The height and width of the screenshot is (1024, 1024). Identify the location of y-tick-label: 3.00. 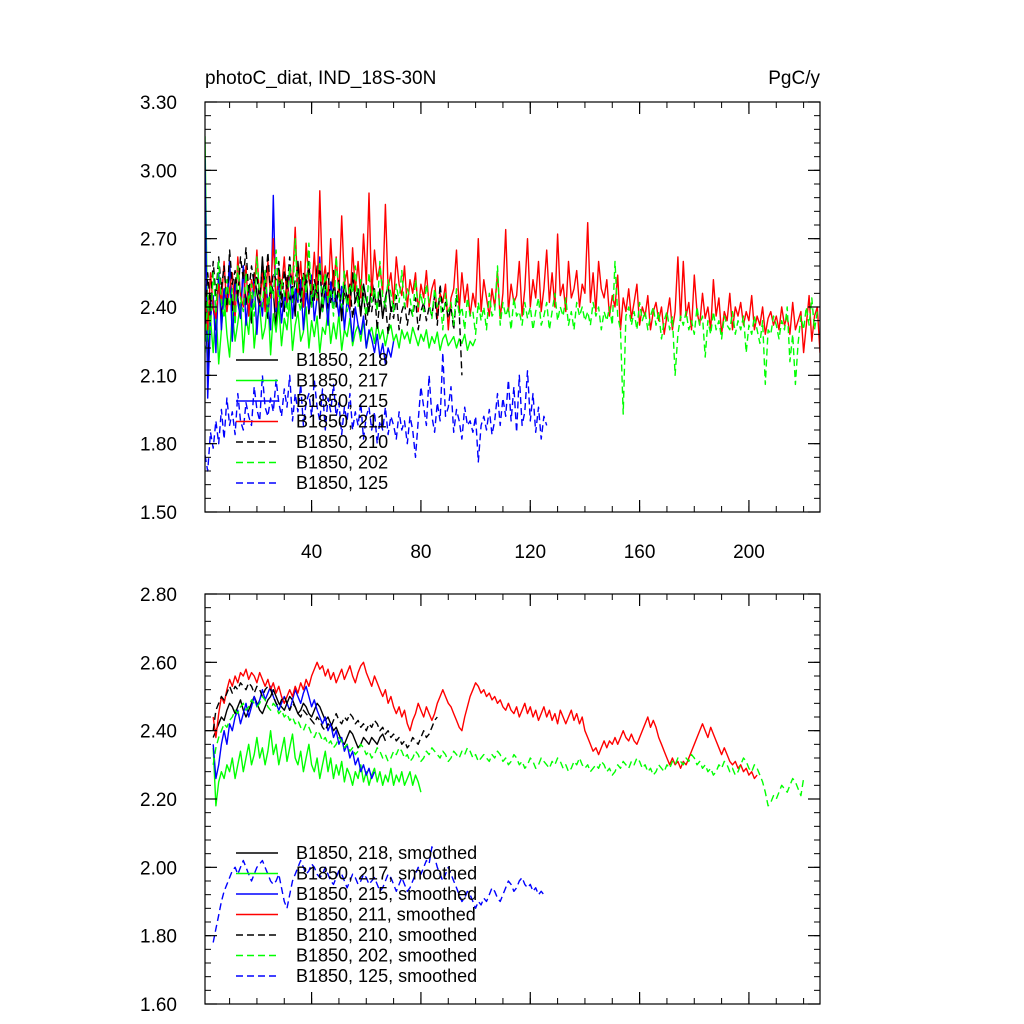
(158, 171).